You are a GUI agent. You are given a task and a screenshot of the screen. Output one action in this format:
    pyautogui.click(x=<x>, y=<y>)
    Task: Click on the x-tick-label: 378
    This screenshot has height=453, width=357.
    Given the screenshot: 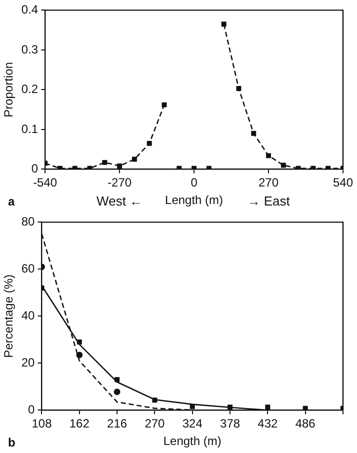 What is the action you would take?
    pyautogui.click(x=230, y=423)
    